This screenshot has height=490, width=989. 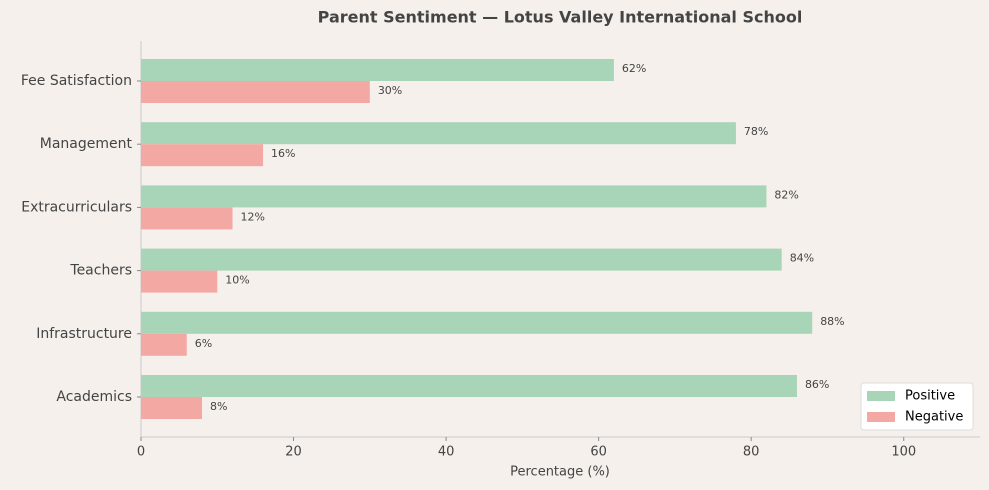 What do you see at coordinates (94, 397) in the screenshot?
I see `y-tick-label: Academics` at bounding box center [94, 397].